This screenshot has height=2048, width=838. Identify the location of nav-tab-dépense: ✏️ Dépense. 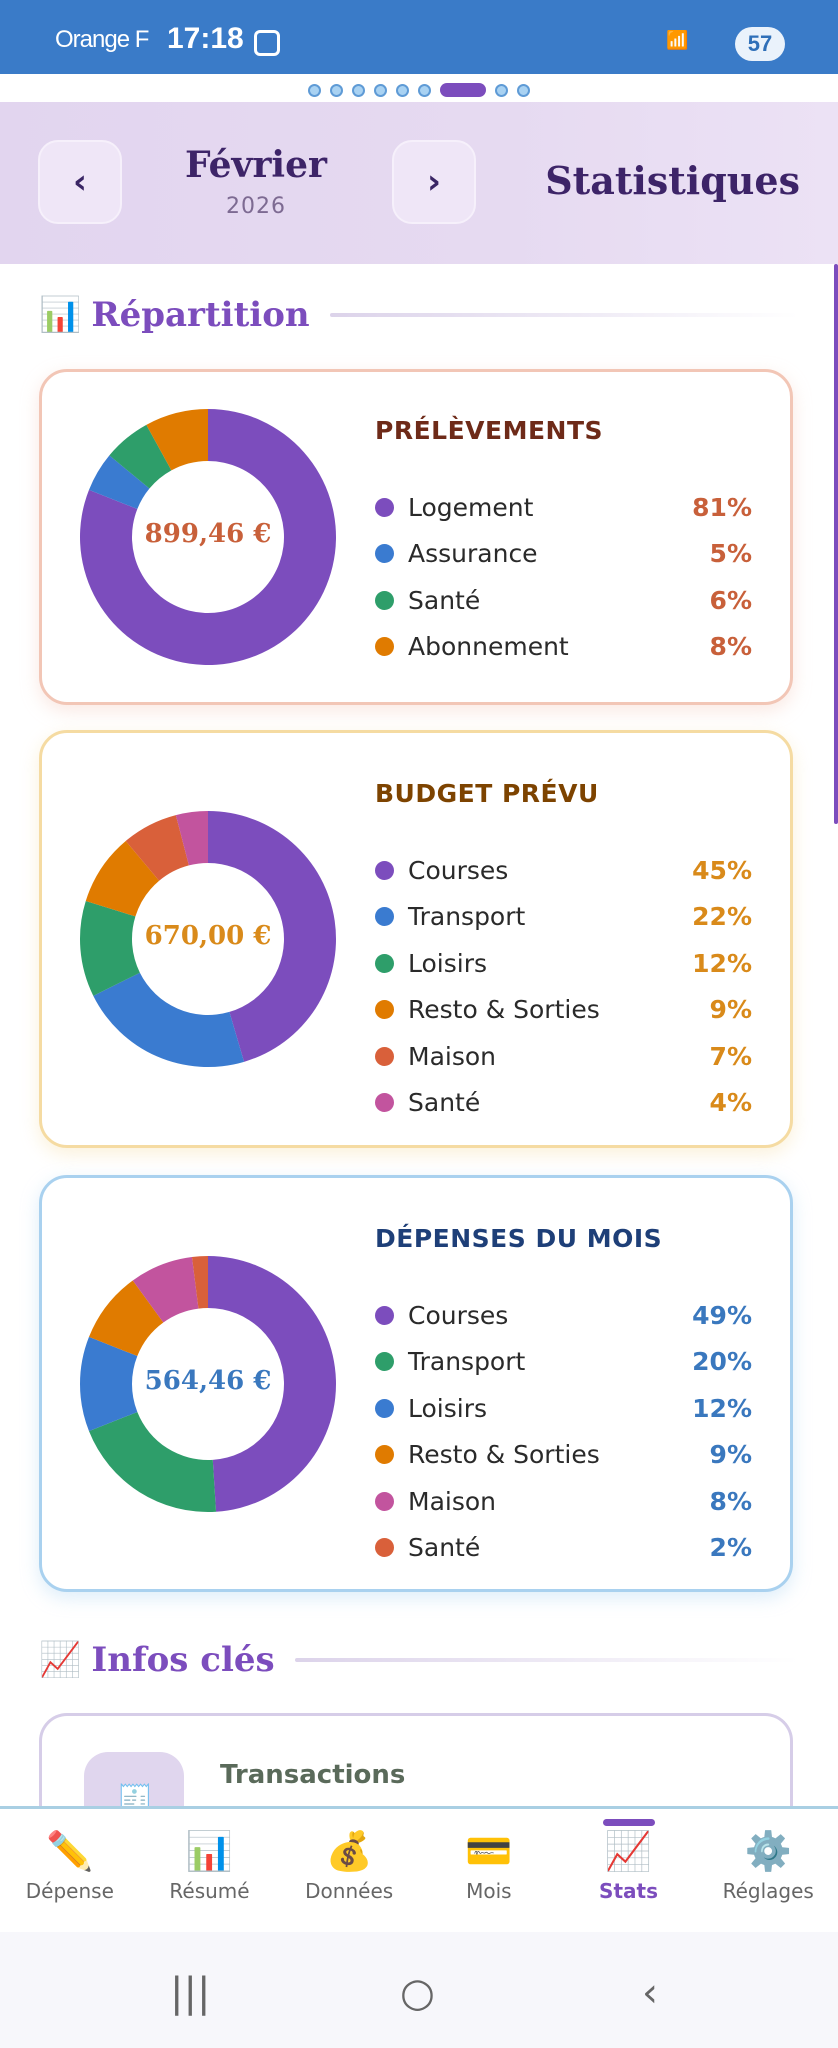
(70, 1870).